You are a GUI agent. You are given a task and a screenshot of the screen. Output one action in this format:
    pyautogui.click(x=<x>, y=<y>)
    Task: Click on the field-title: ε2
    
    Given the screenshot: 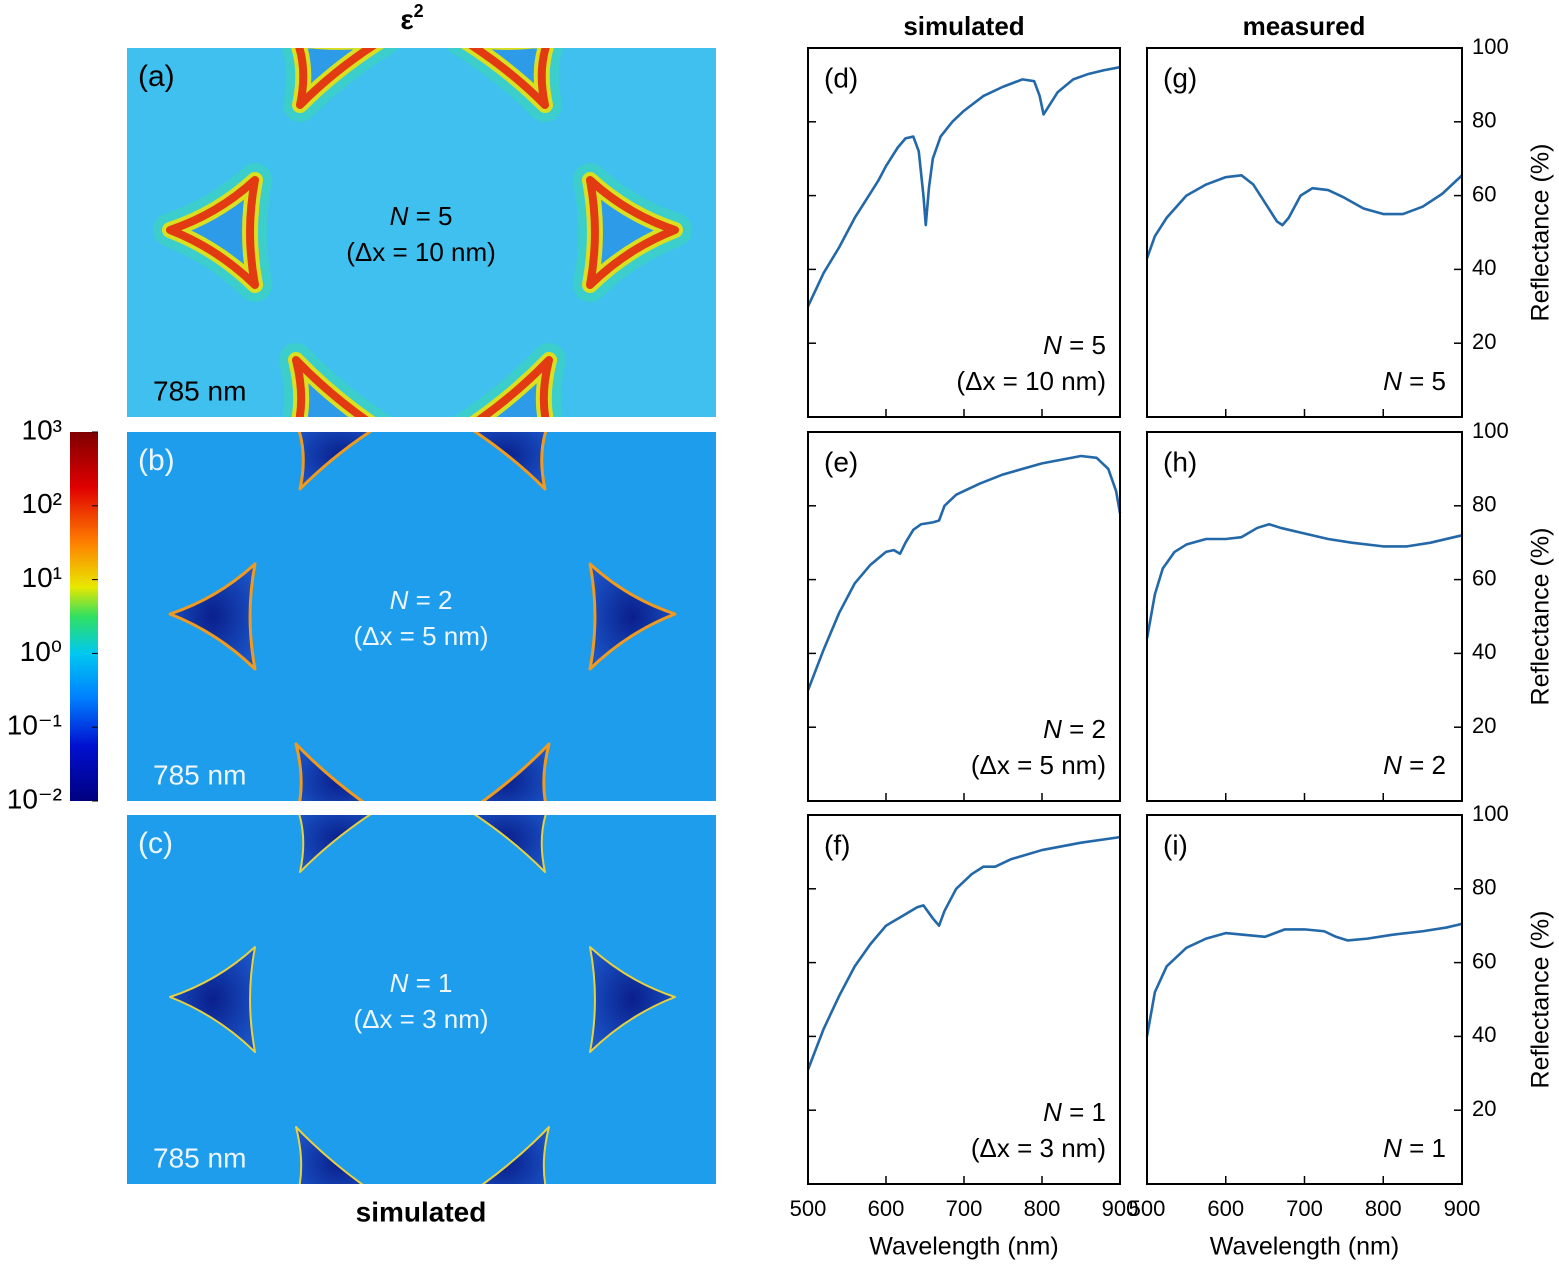 What is the action you would take?
    pyautogui.click(x=411, y=18)
    